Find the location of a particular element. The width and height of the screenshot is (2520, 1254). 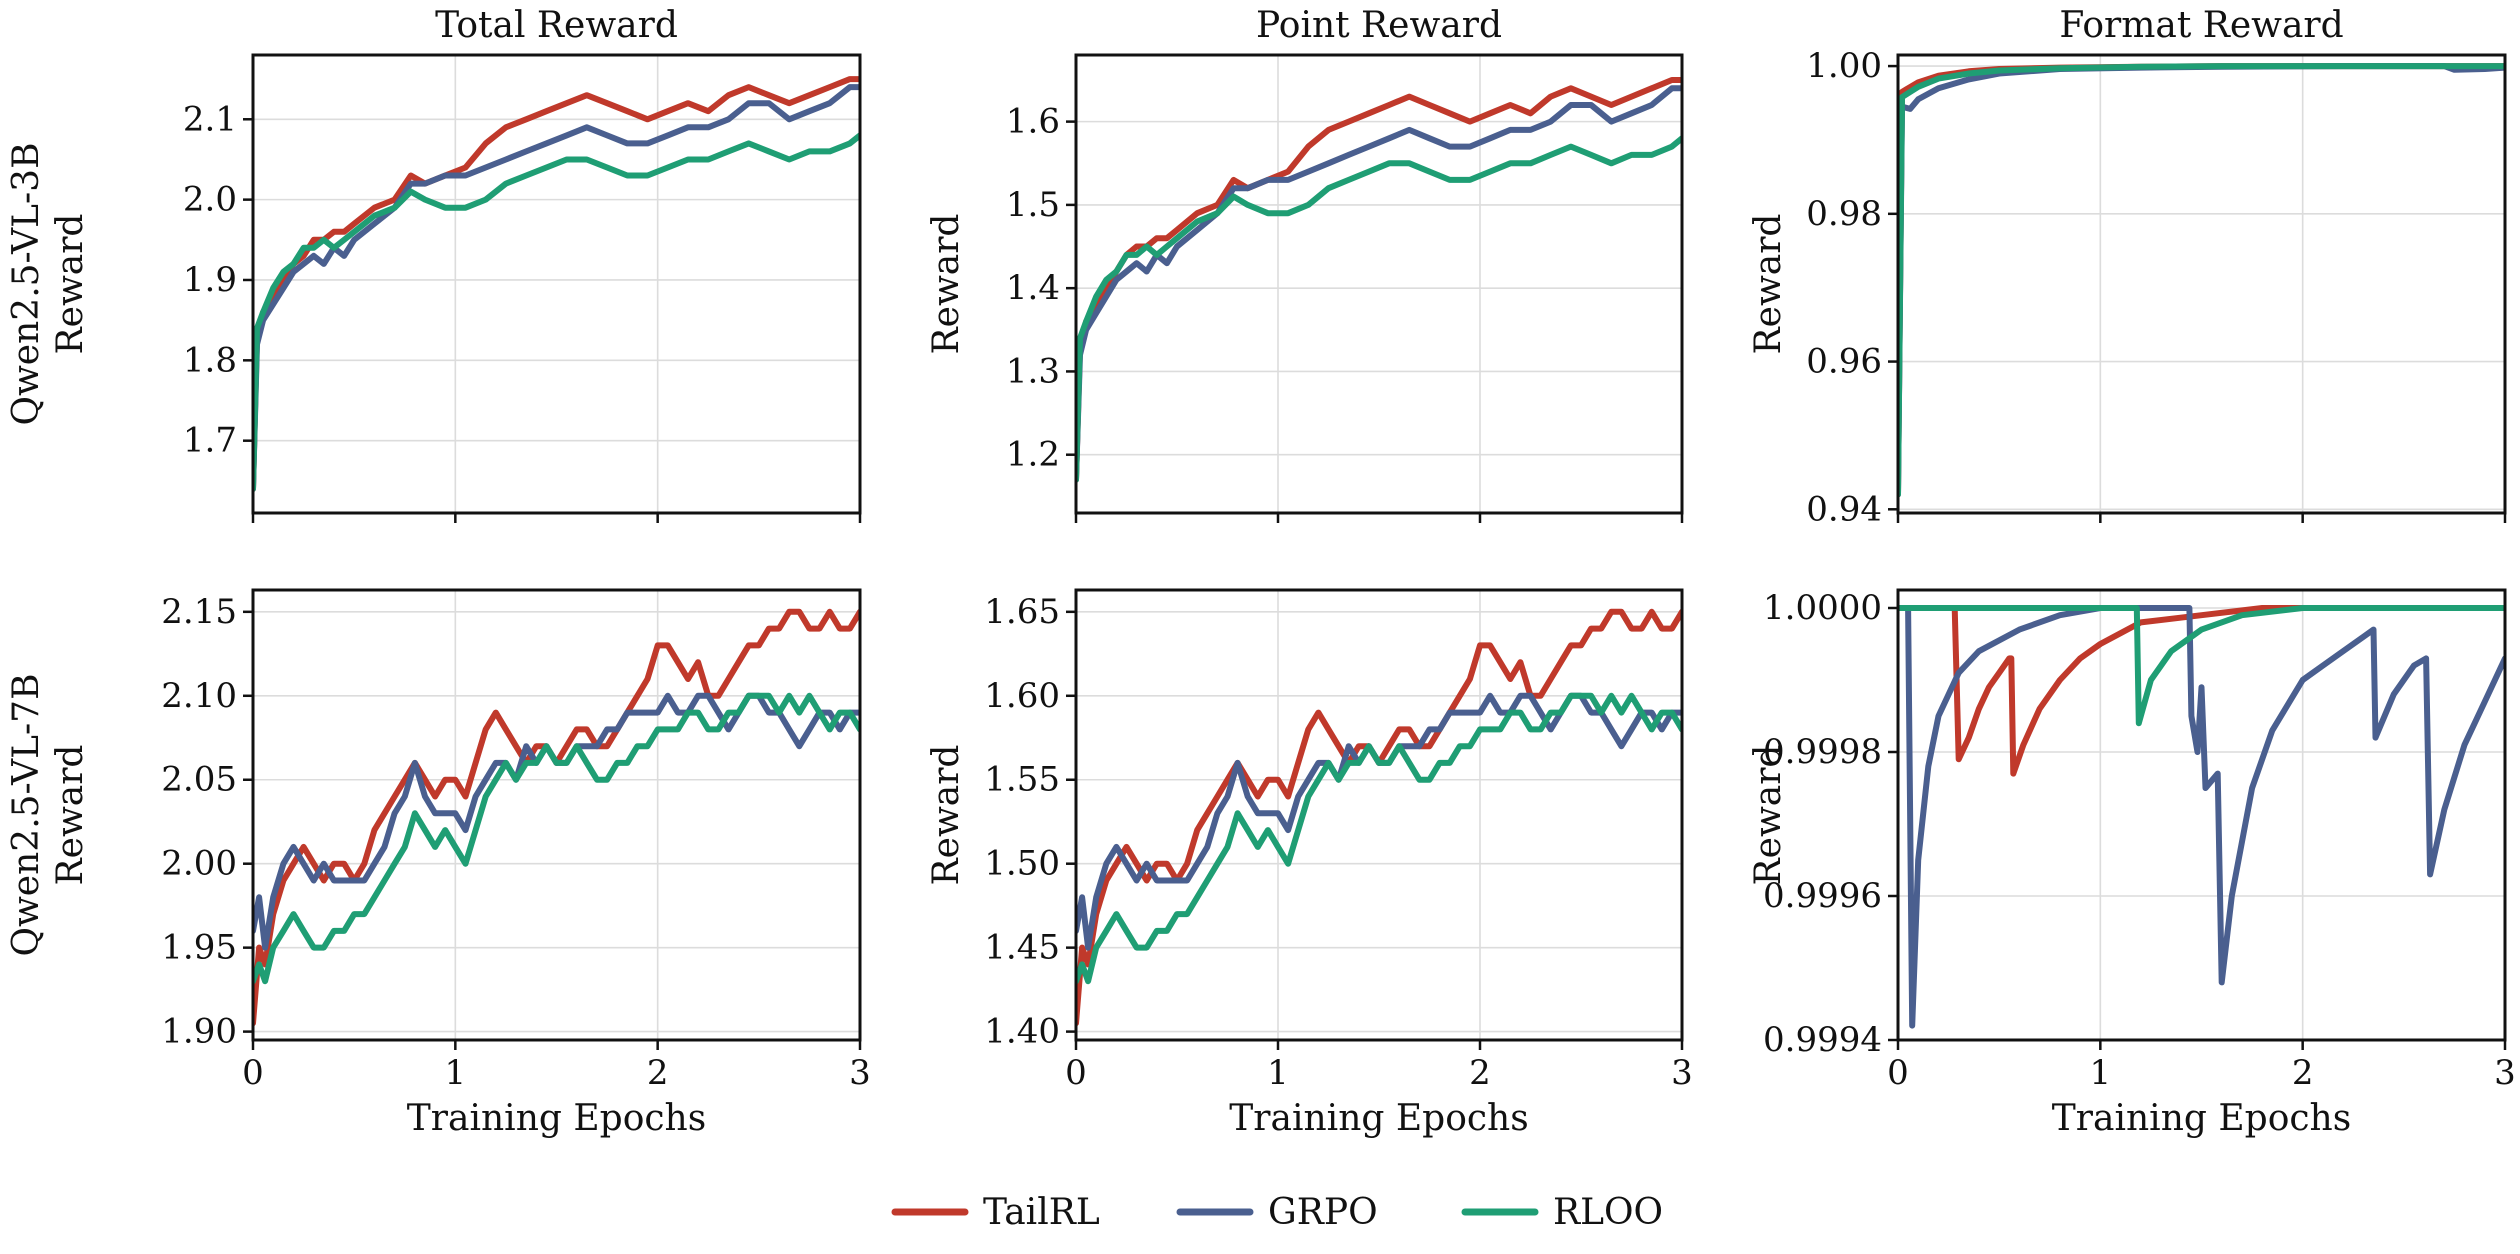

y-tick-label: 1.95 is located at coordinates (199, 948).